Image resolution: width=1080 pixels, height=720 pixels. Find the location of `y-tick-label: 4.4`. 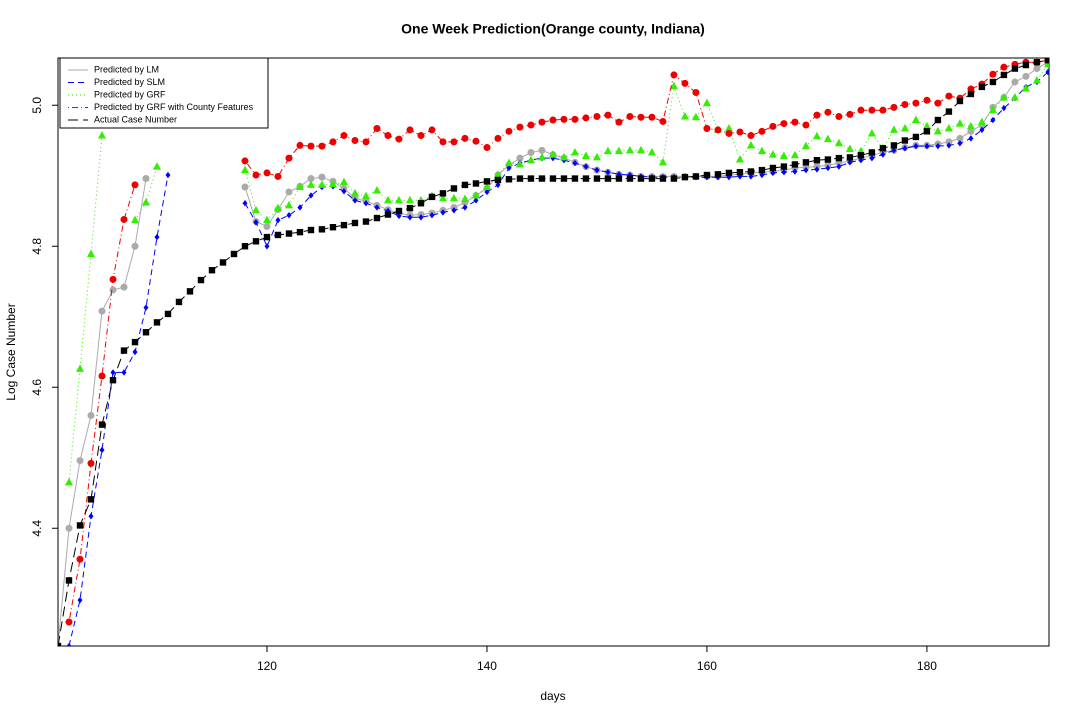

y-tick-label: 4.4 is located at coordinates (37, 528).